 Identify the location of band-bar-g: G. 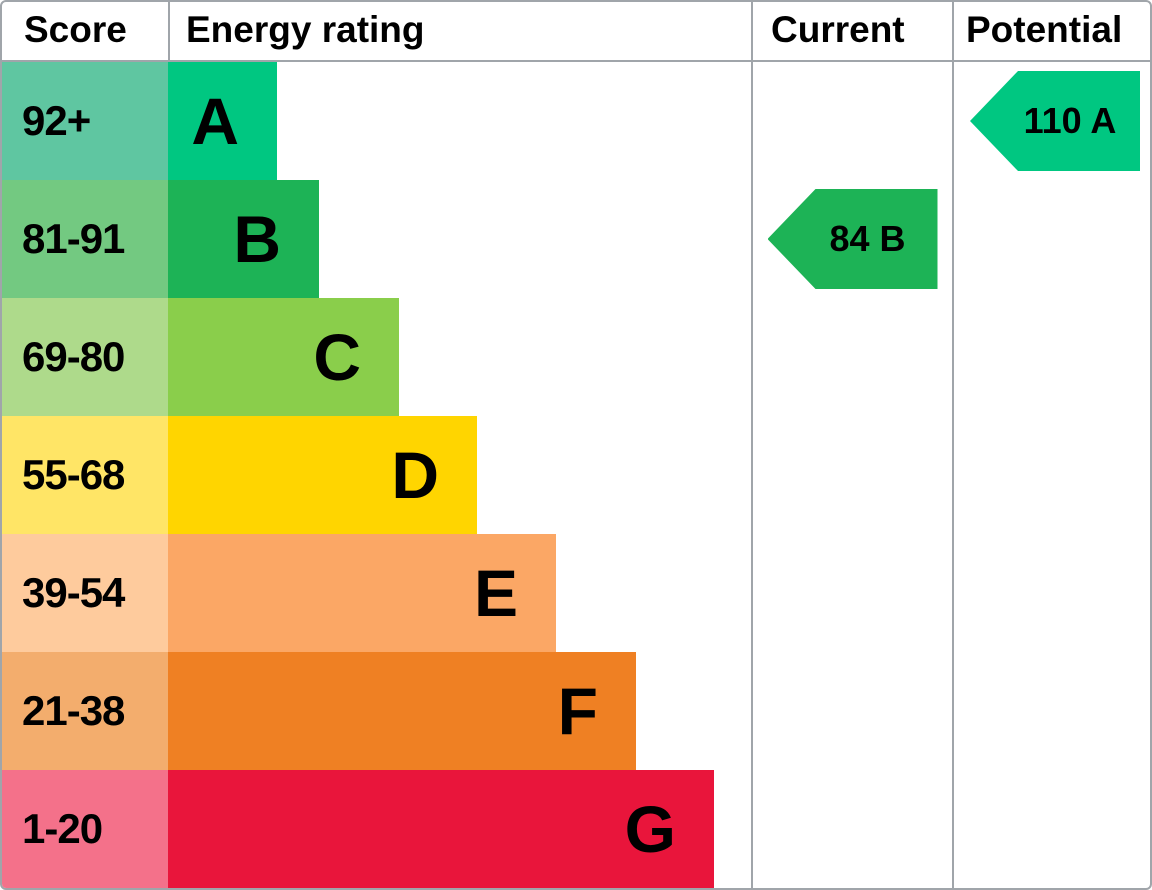
(441, 829).